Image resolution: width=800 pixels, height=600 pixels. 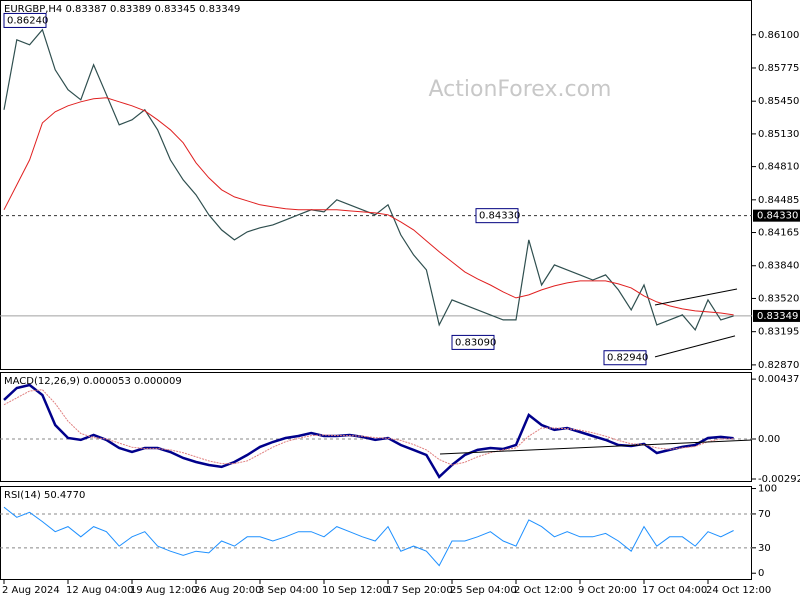 I want to click on y-tick-label: 0.84485, so click(x=778, y=200).